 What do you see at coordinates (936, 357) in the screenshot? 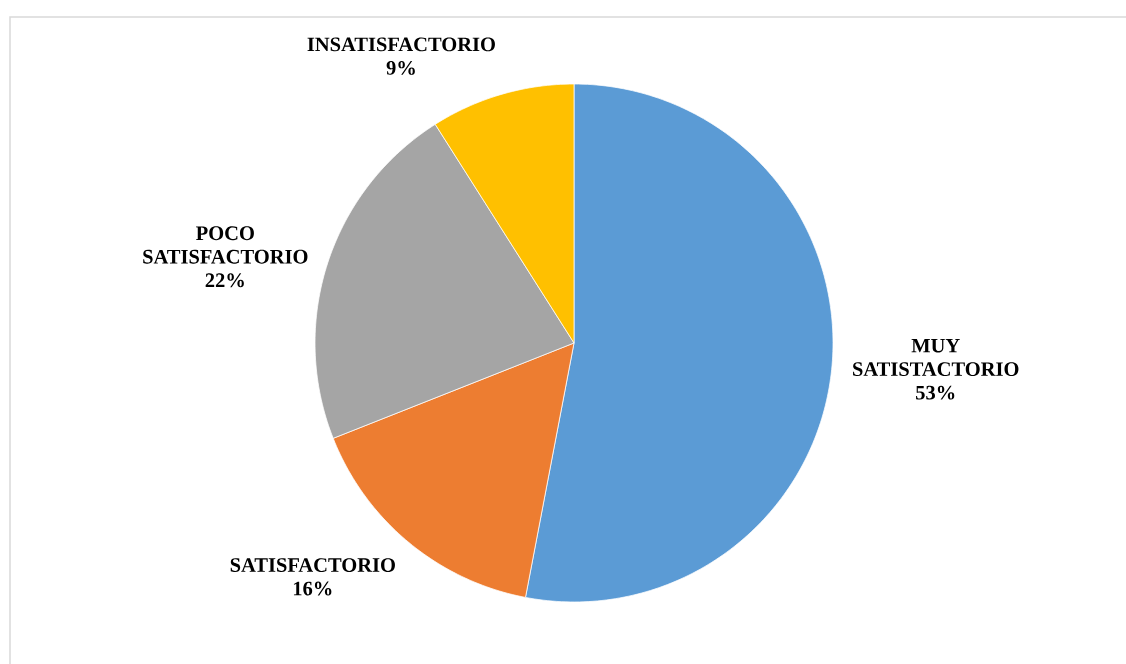
I see `slice-label: MUY SATISTACTORIO` at bounding box center [936, 357].